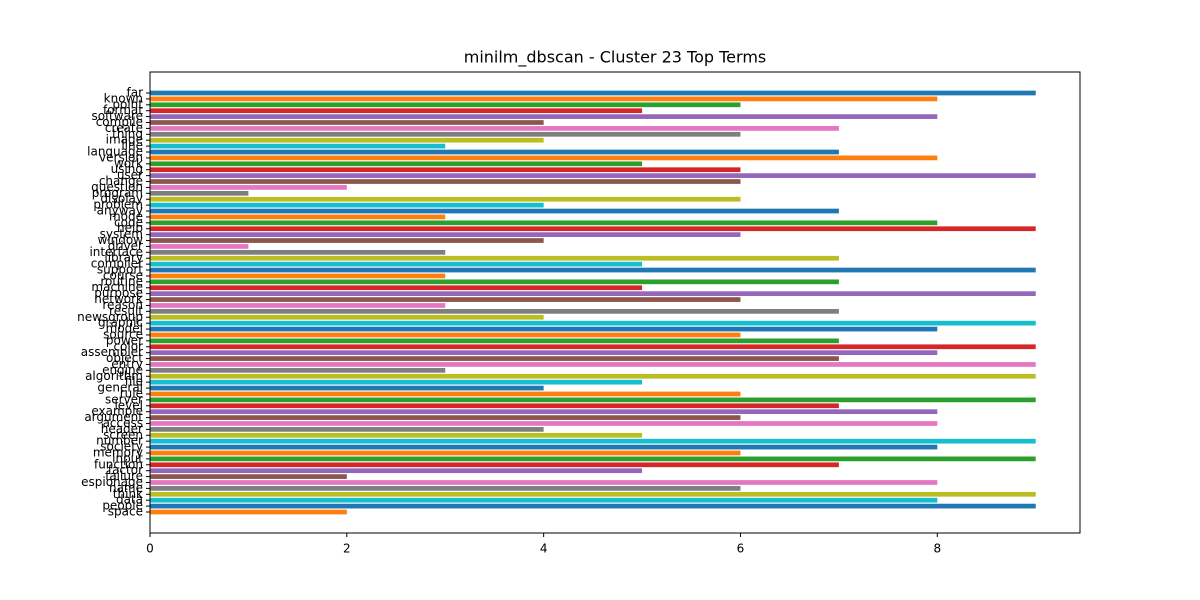  I want to click on x-tick-label: 8, so click(937, 549).